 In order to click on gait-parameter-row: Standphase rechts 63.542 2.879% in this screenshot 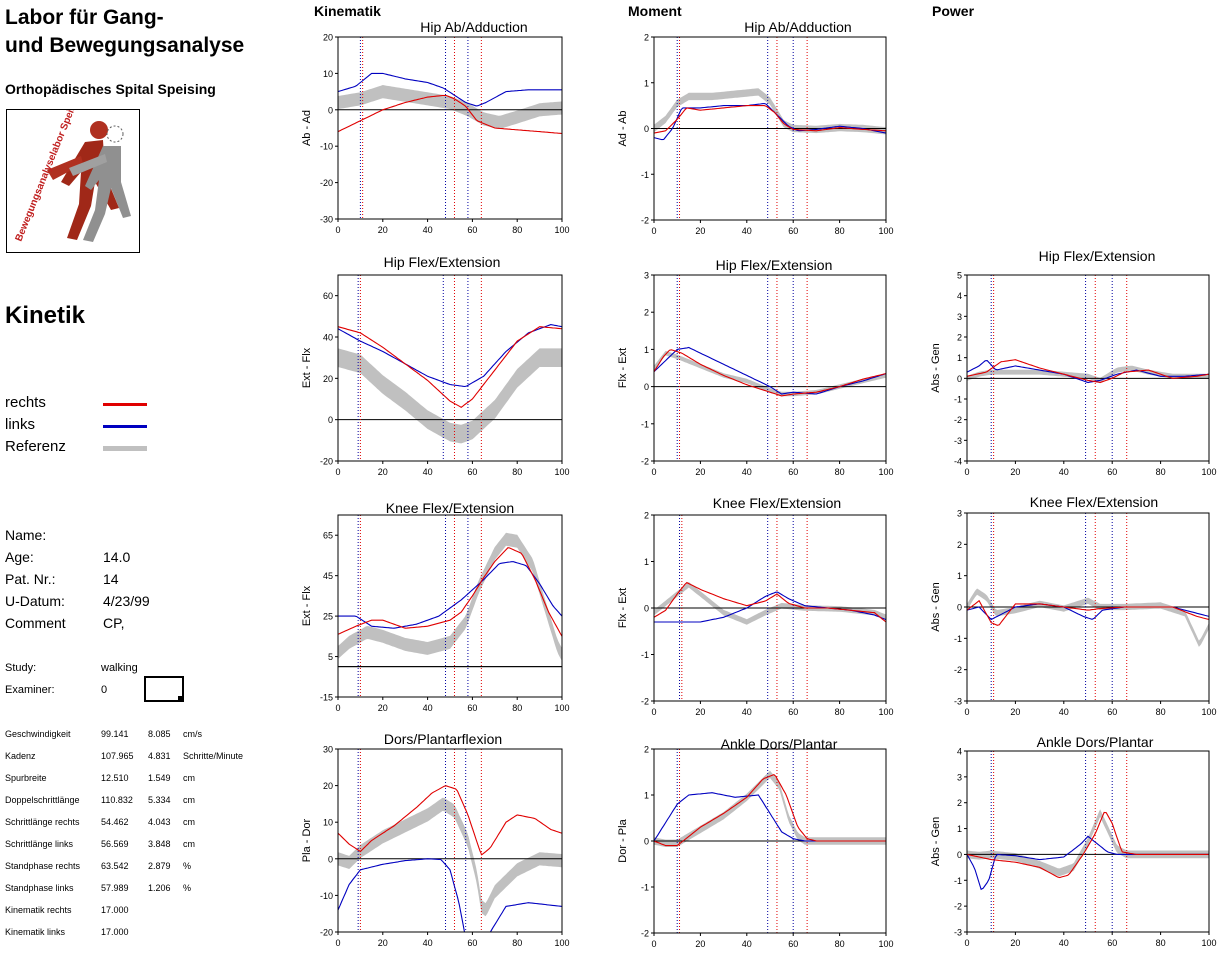, I will do `click(150, 867)`.